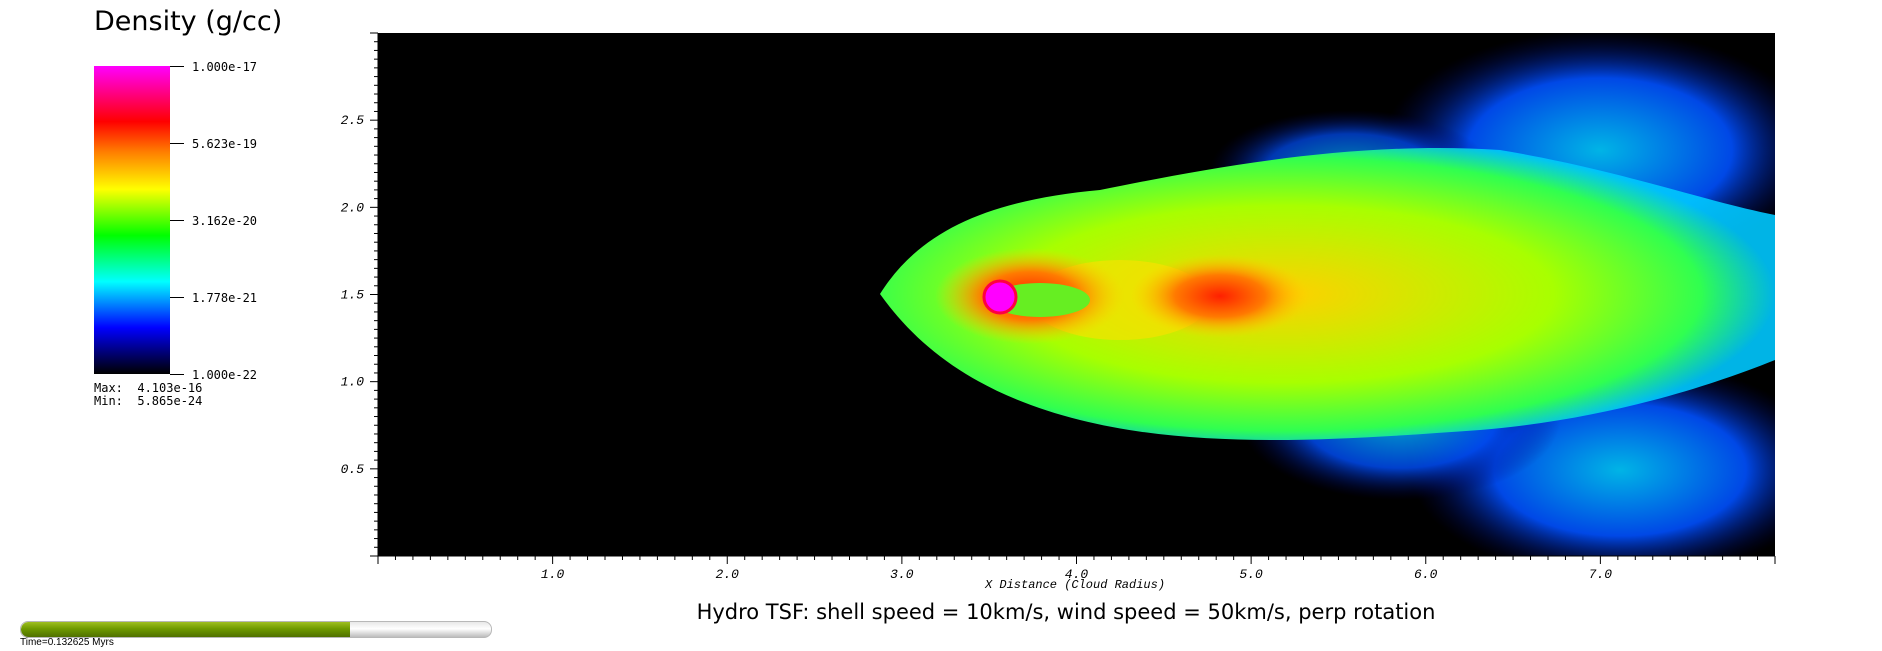 This screenshot has width=1882, height=651. What do you see at coordinates (1251, 574) in the screenshot?
I see `x-tick-label: 5.0` at bounding box center [1251, 574].